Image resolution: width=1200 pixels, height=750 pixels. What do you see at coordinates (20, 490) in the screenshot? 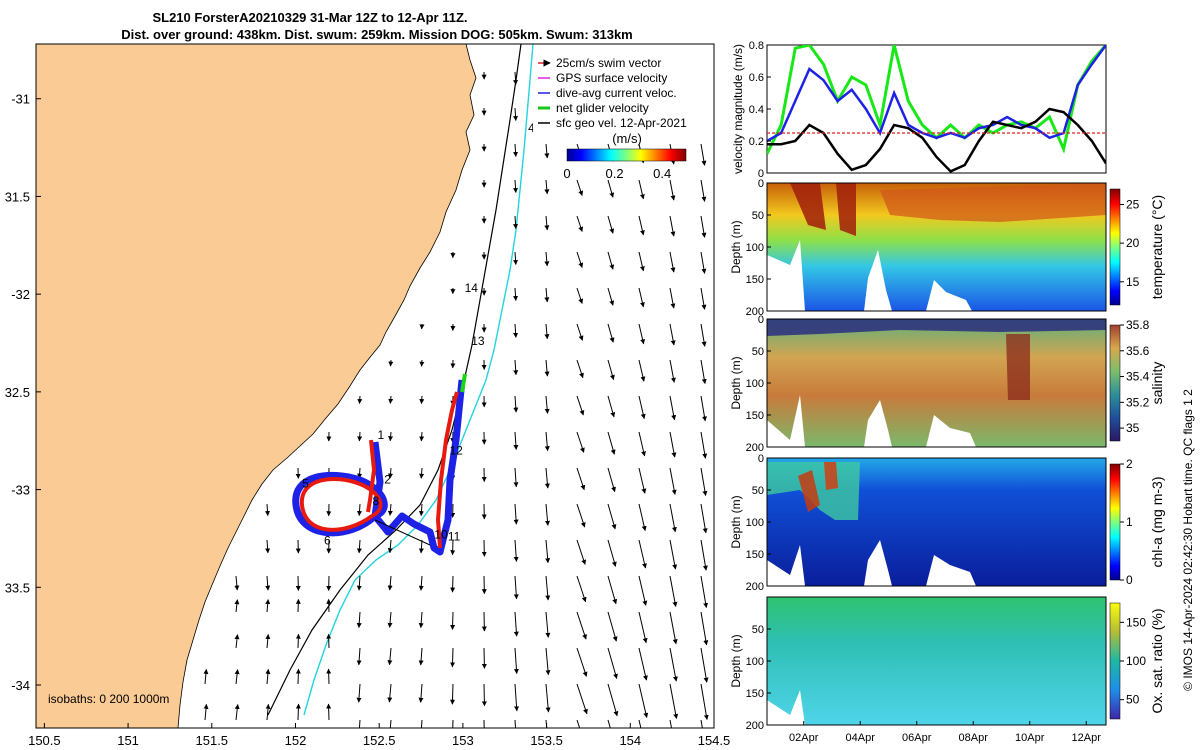
I see `map-y-tick-label: -33` at bounding box center [20, 490].